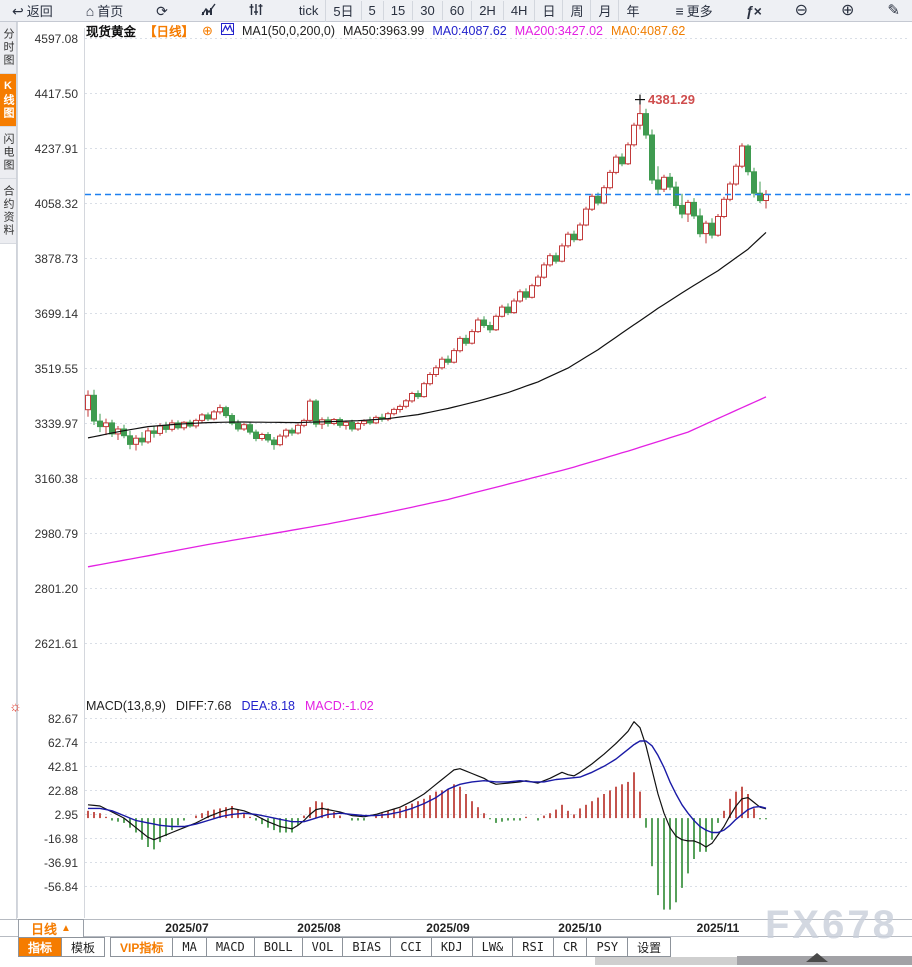 Image resolution: width=912 pixels, height=967 pixels. Describe the element at coordinates (56, 368) in the screenshot. I see `price-axis-tick: 3519.55` at that location.